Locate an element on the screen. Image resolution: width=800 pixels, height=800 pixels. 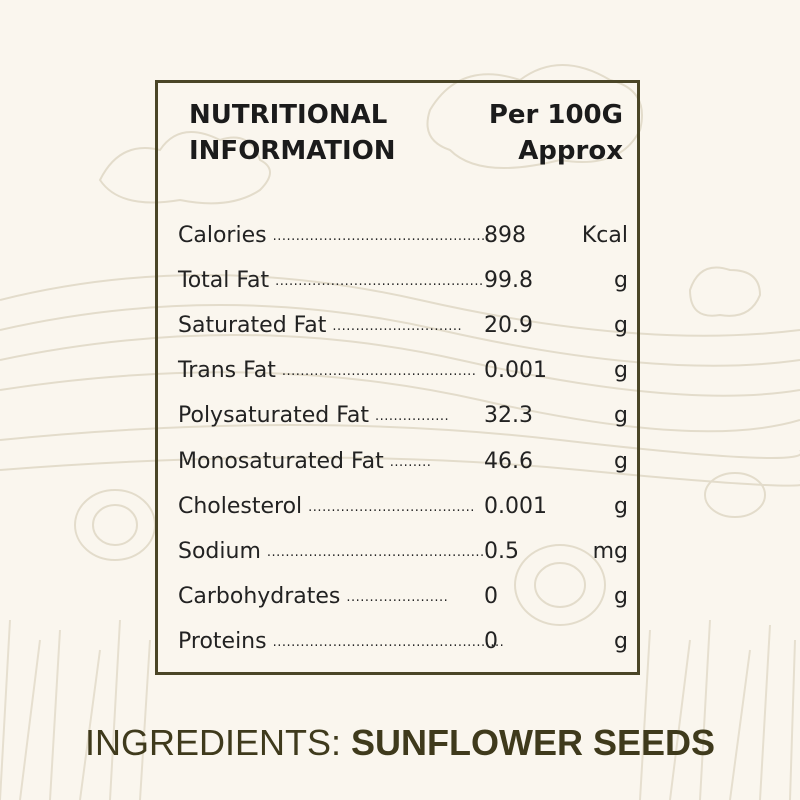
per-line-1: Per 100G is located at coordinates (555, 115).